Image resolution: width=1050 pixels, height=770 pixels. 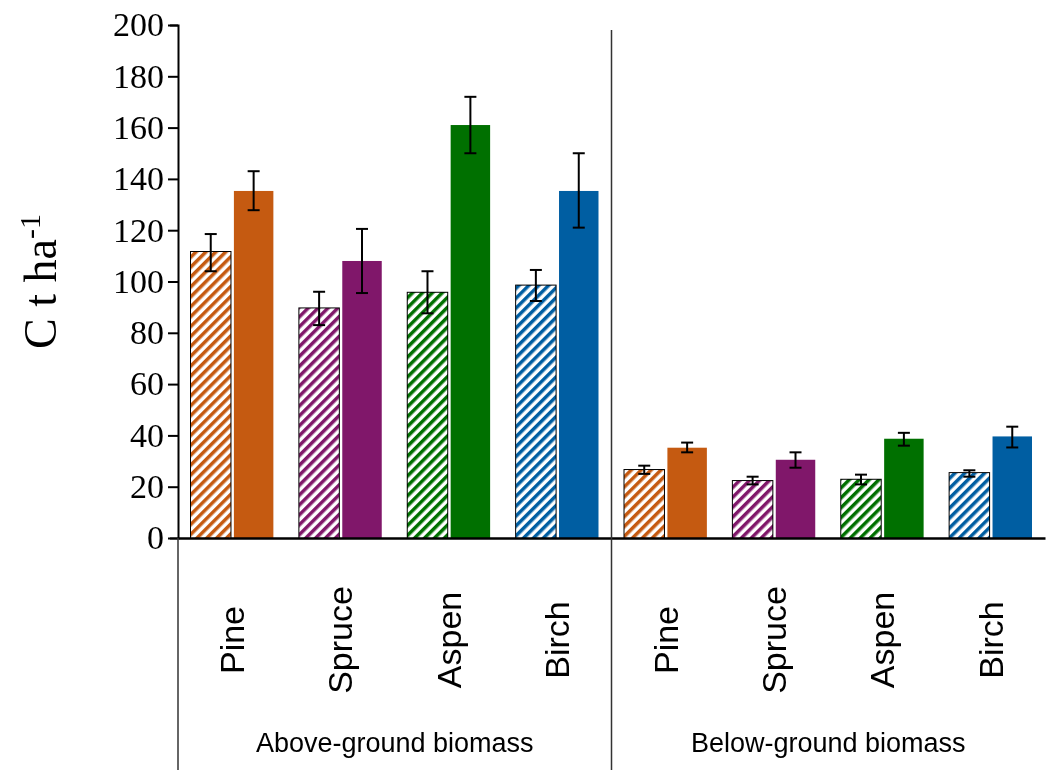 I want to click on text: Above-ground biomass, so click(x=394, y=743).